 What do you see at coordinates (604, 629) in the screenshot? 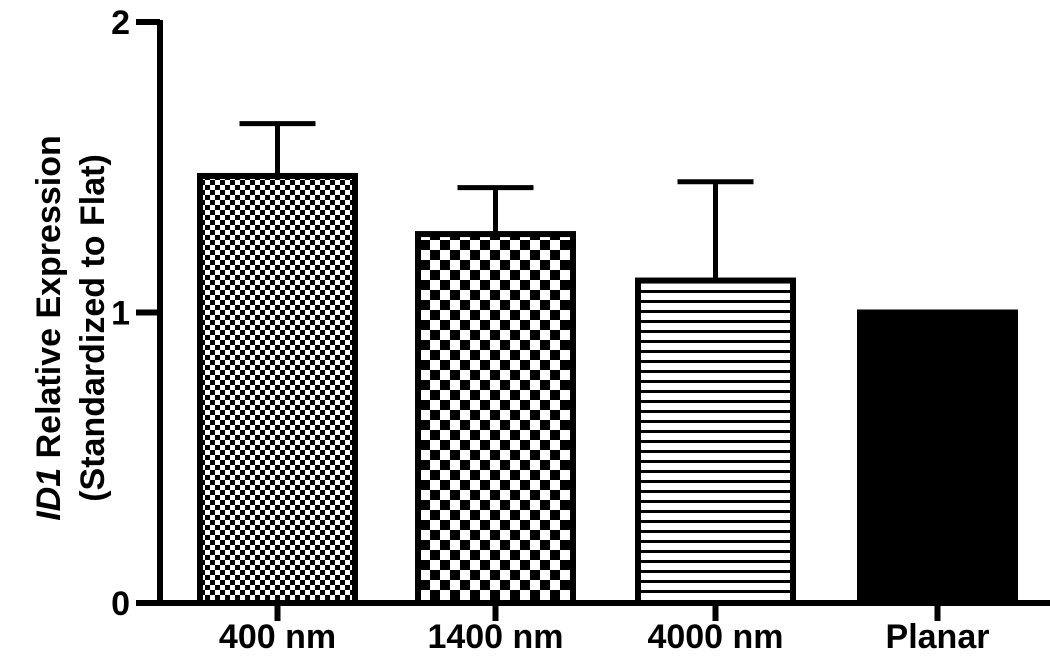
I see `x-ticks: 400 nm 1400 nm 4000 nm Planar` at bounding box center [604, 629].